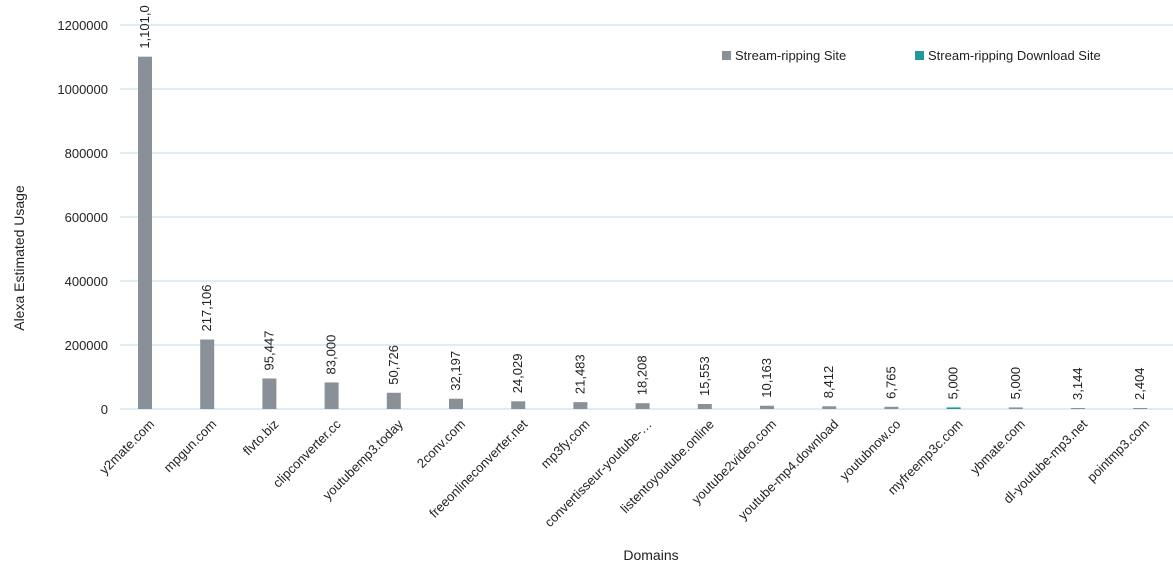 This screenshot has height=565, width=1173. What do you see at coordinates (517, 374) in the screenshot?
I see `value-label: 24,029` at bounding box center [517, 374].